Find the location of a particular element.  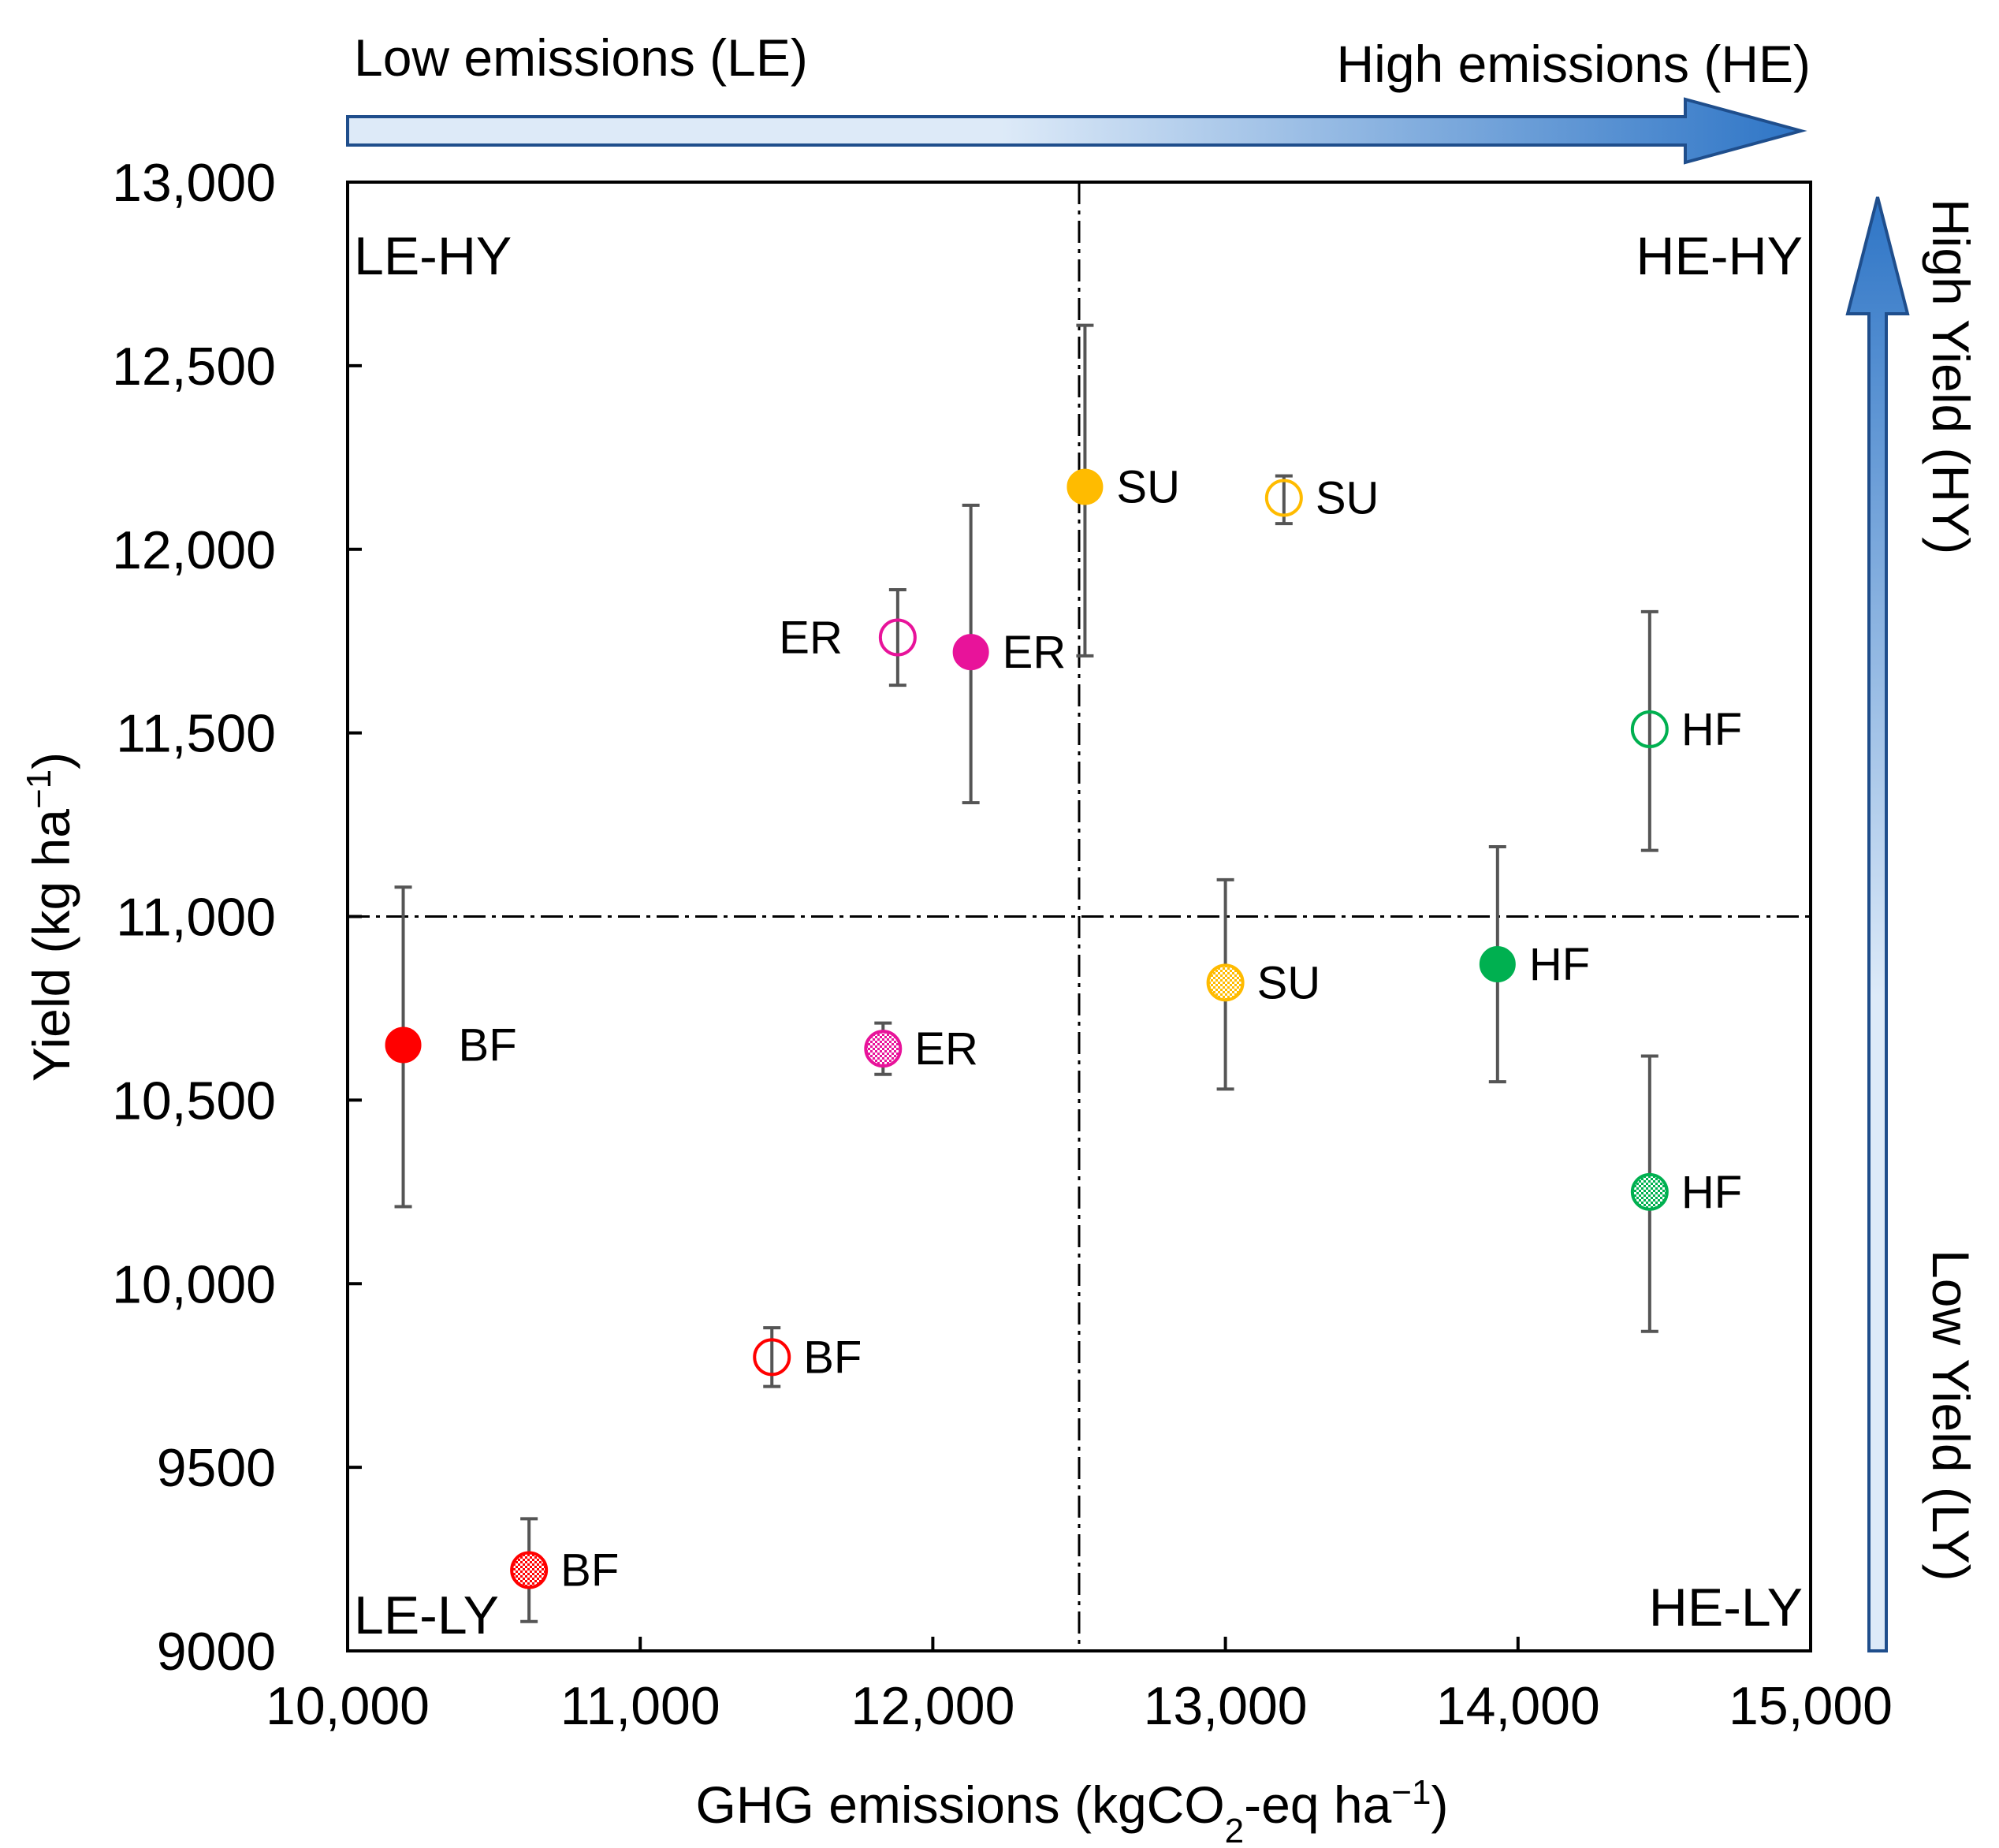

x-tick-label: 13,000 is located at coordinates (1226, 1706).